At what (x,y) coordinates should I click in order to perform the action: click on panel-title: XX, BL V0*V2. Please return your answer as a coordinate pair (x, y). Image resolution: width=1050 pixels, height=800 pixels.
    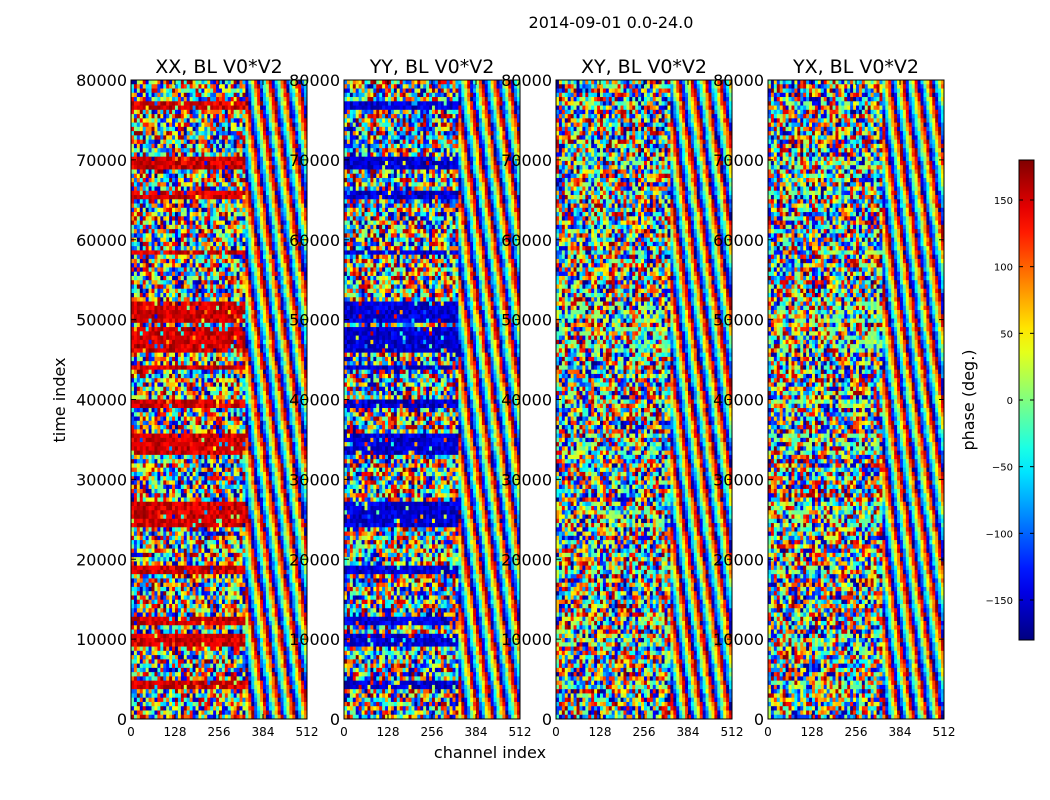
    Looking at the image, I should click on (218, 67).